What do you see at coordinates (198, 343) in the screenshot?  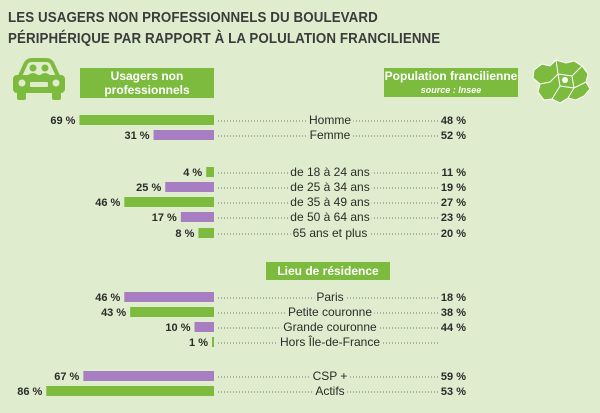 I see `bar-value-label-10: 1 %` at bounding box center [198, 343].